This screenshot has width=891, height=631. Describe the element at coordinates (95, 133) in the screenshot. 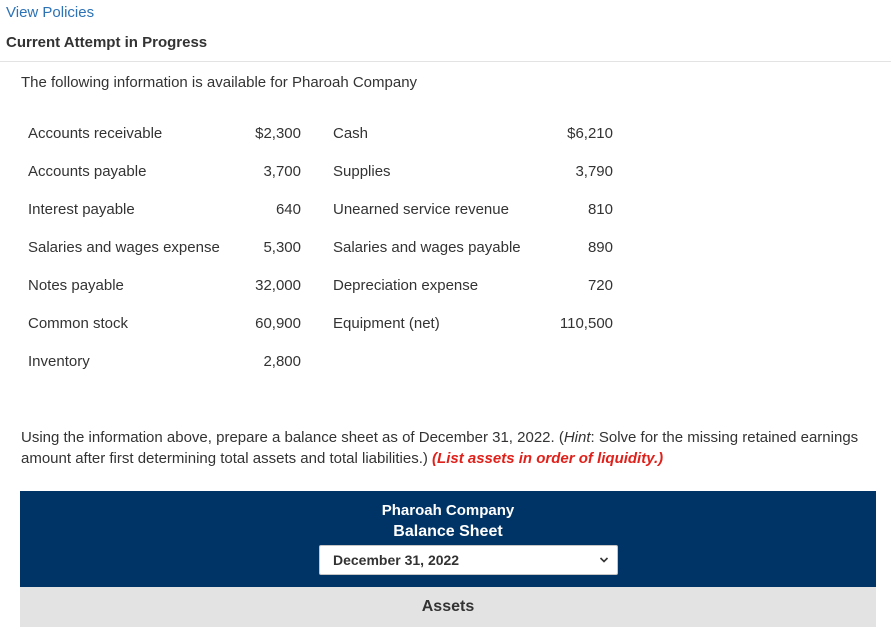

I see `account-name: Accounts receivable` at that location.